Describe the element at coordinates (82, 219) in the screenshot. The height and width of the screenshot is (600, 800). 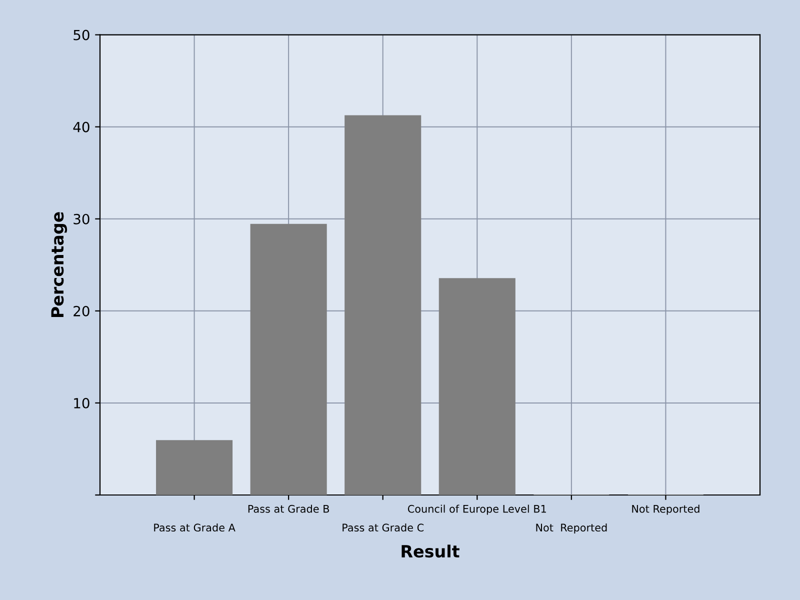
I see `y-tick-label: 30` at that location.